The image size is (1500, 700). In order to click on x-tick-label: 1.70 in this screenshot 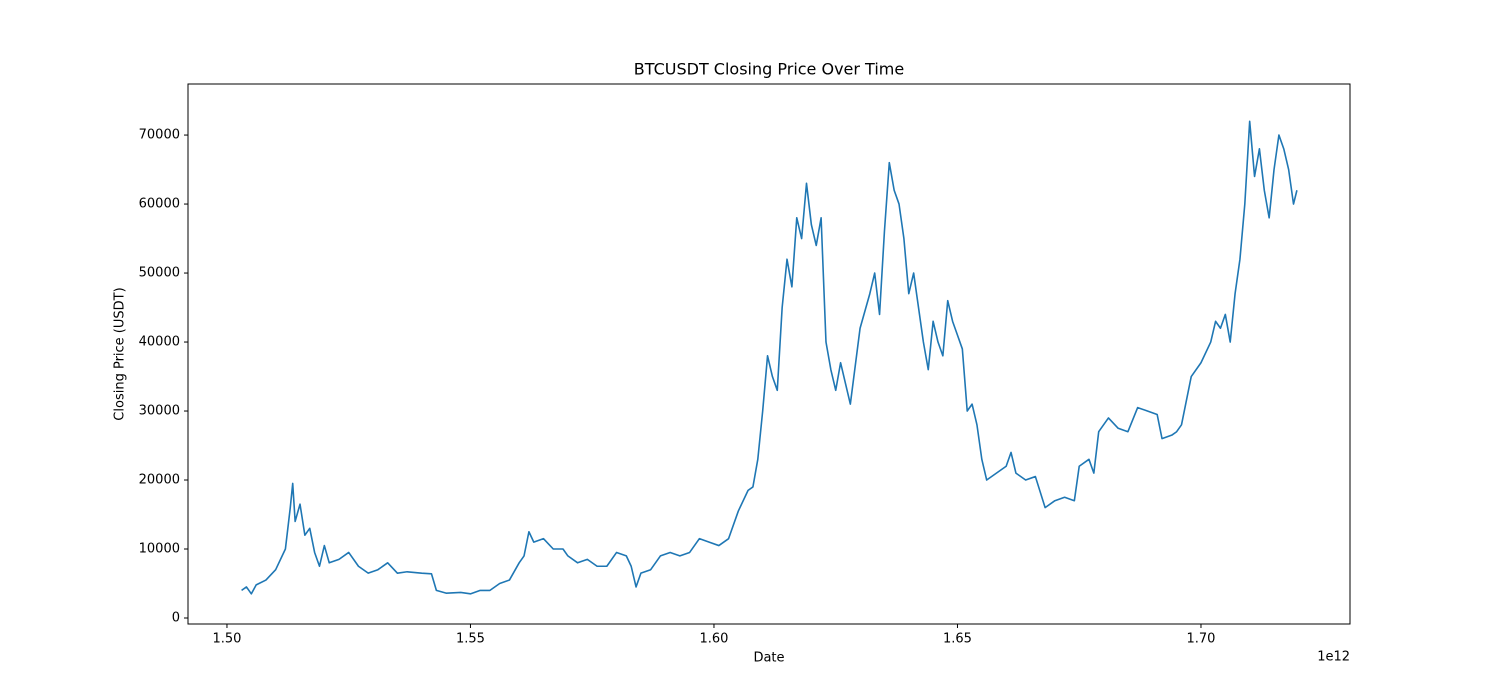, I will do `click(1200, 639)`.